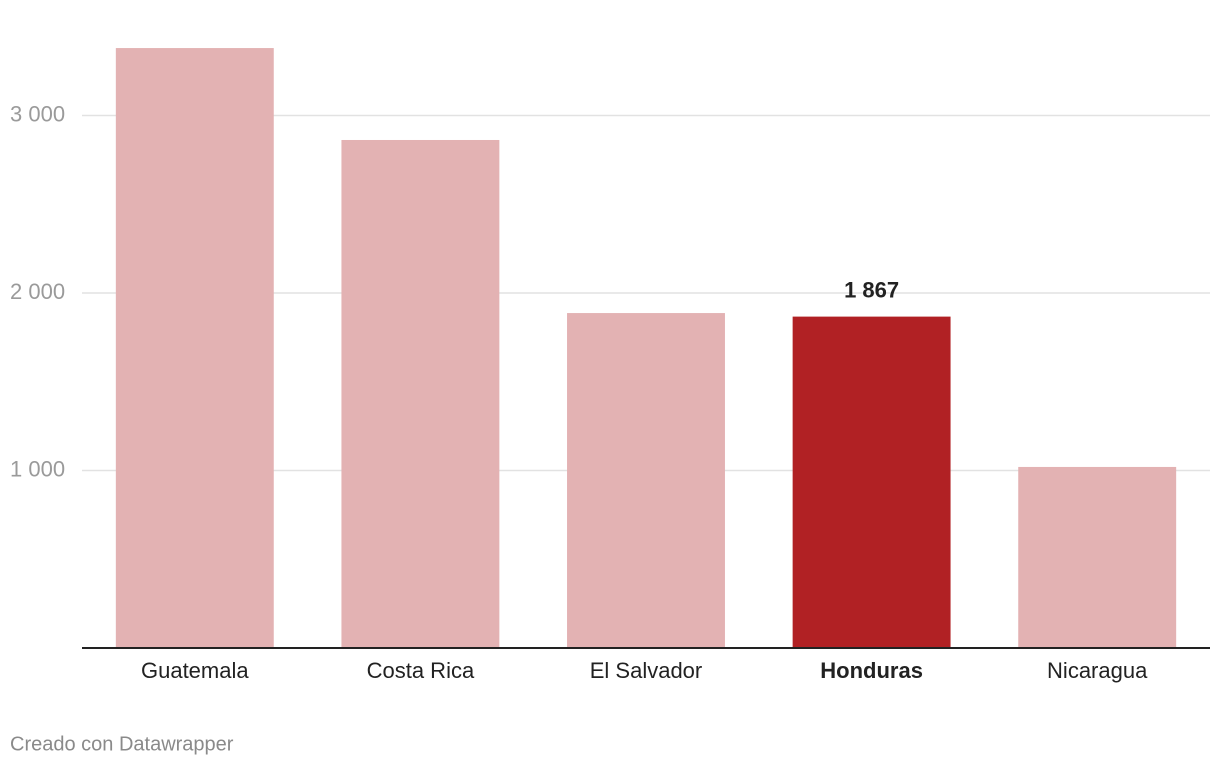 The height and width of the screenshot is (768, 1220). What do you see at coordinates (871, 289) in the screenshot?
I see `value-label: 1 867` at bounding box center [871, 289].